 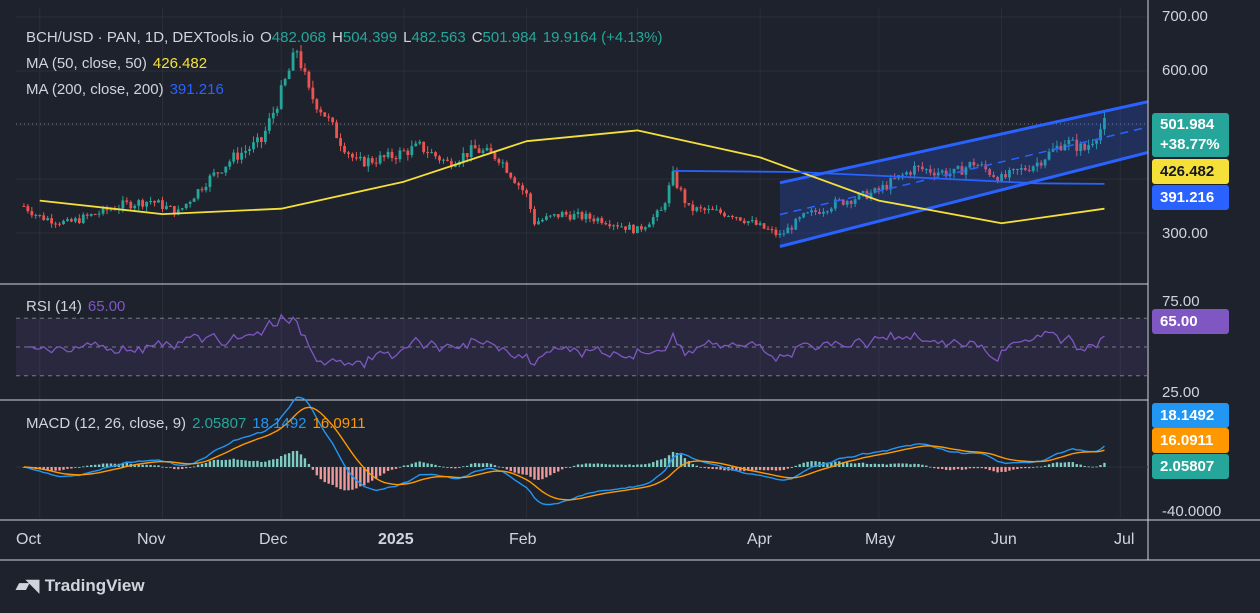 What do you see at coordinates (180, 63) in the screenshot?
I see `ma50-value: 426.482` at bounding box center [180, 63].